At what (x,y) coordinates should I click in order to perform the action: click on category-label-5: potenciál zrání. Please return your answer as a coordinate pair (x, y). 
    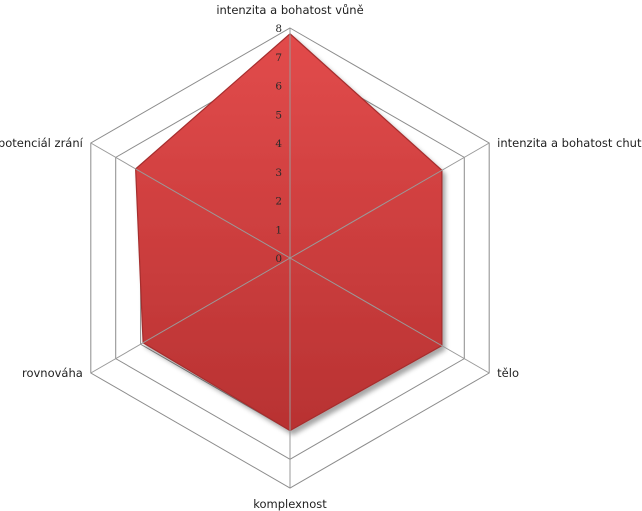
    Looking at the image, I should click on (42, 143).